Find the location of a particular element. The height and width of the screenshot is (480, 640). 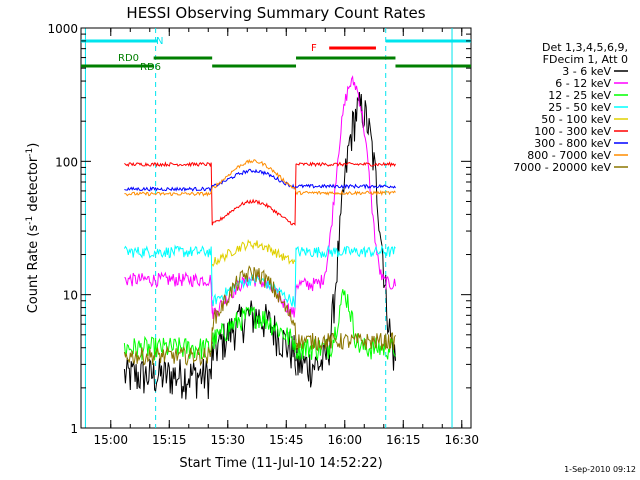

legend-label: 12 - 25 keV is located at coordinates (579, 95).